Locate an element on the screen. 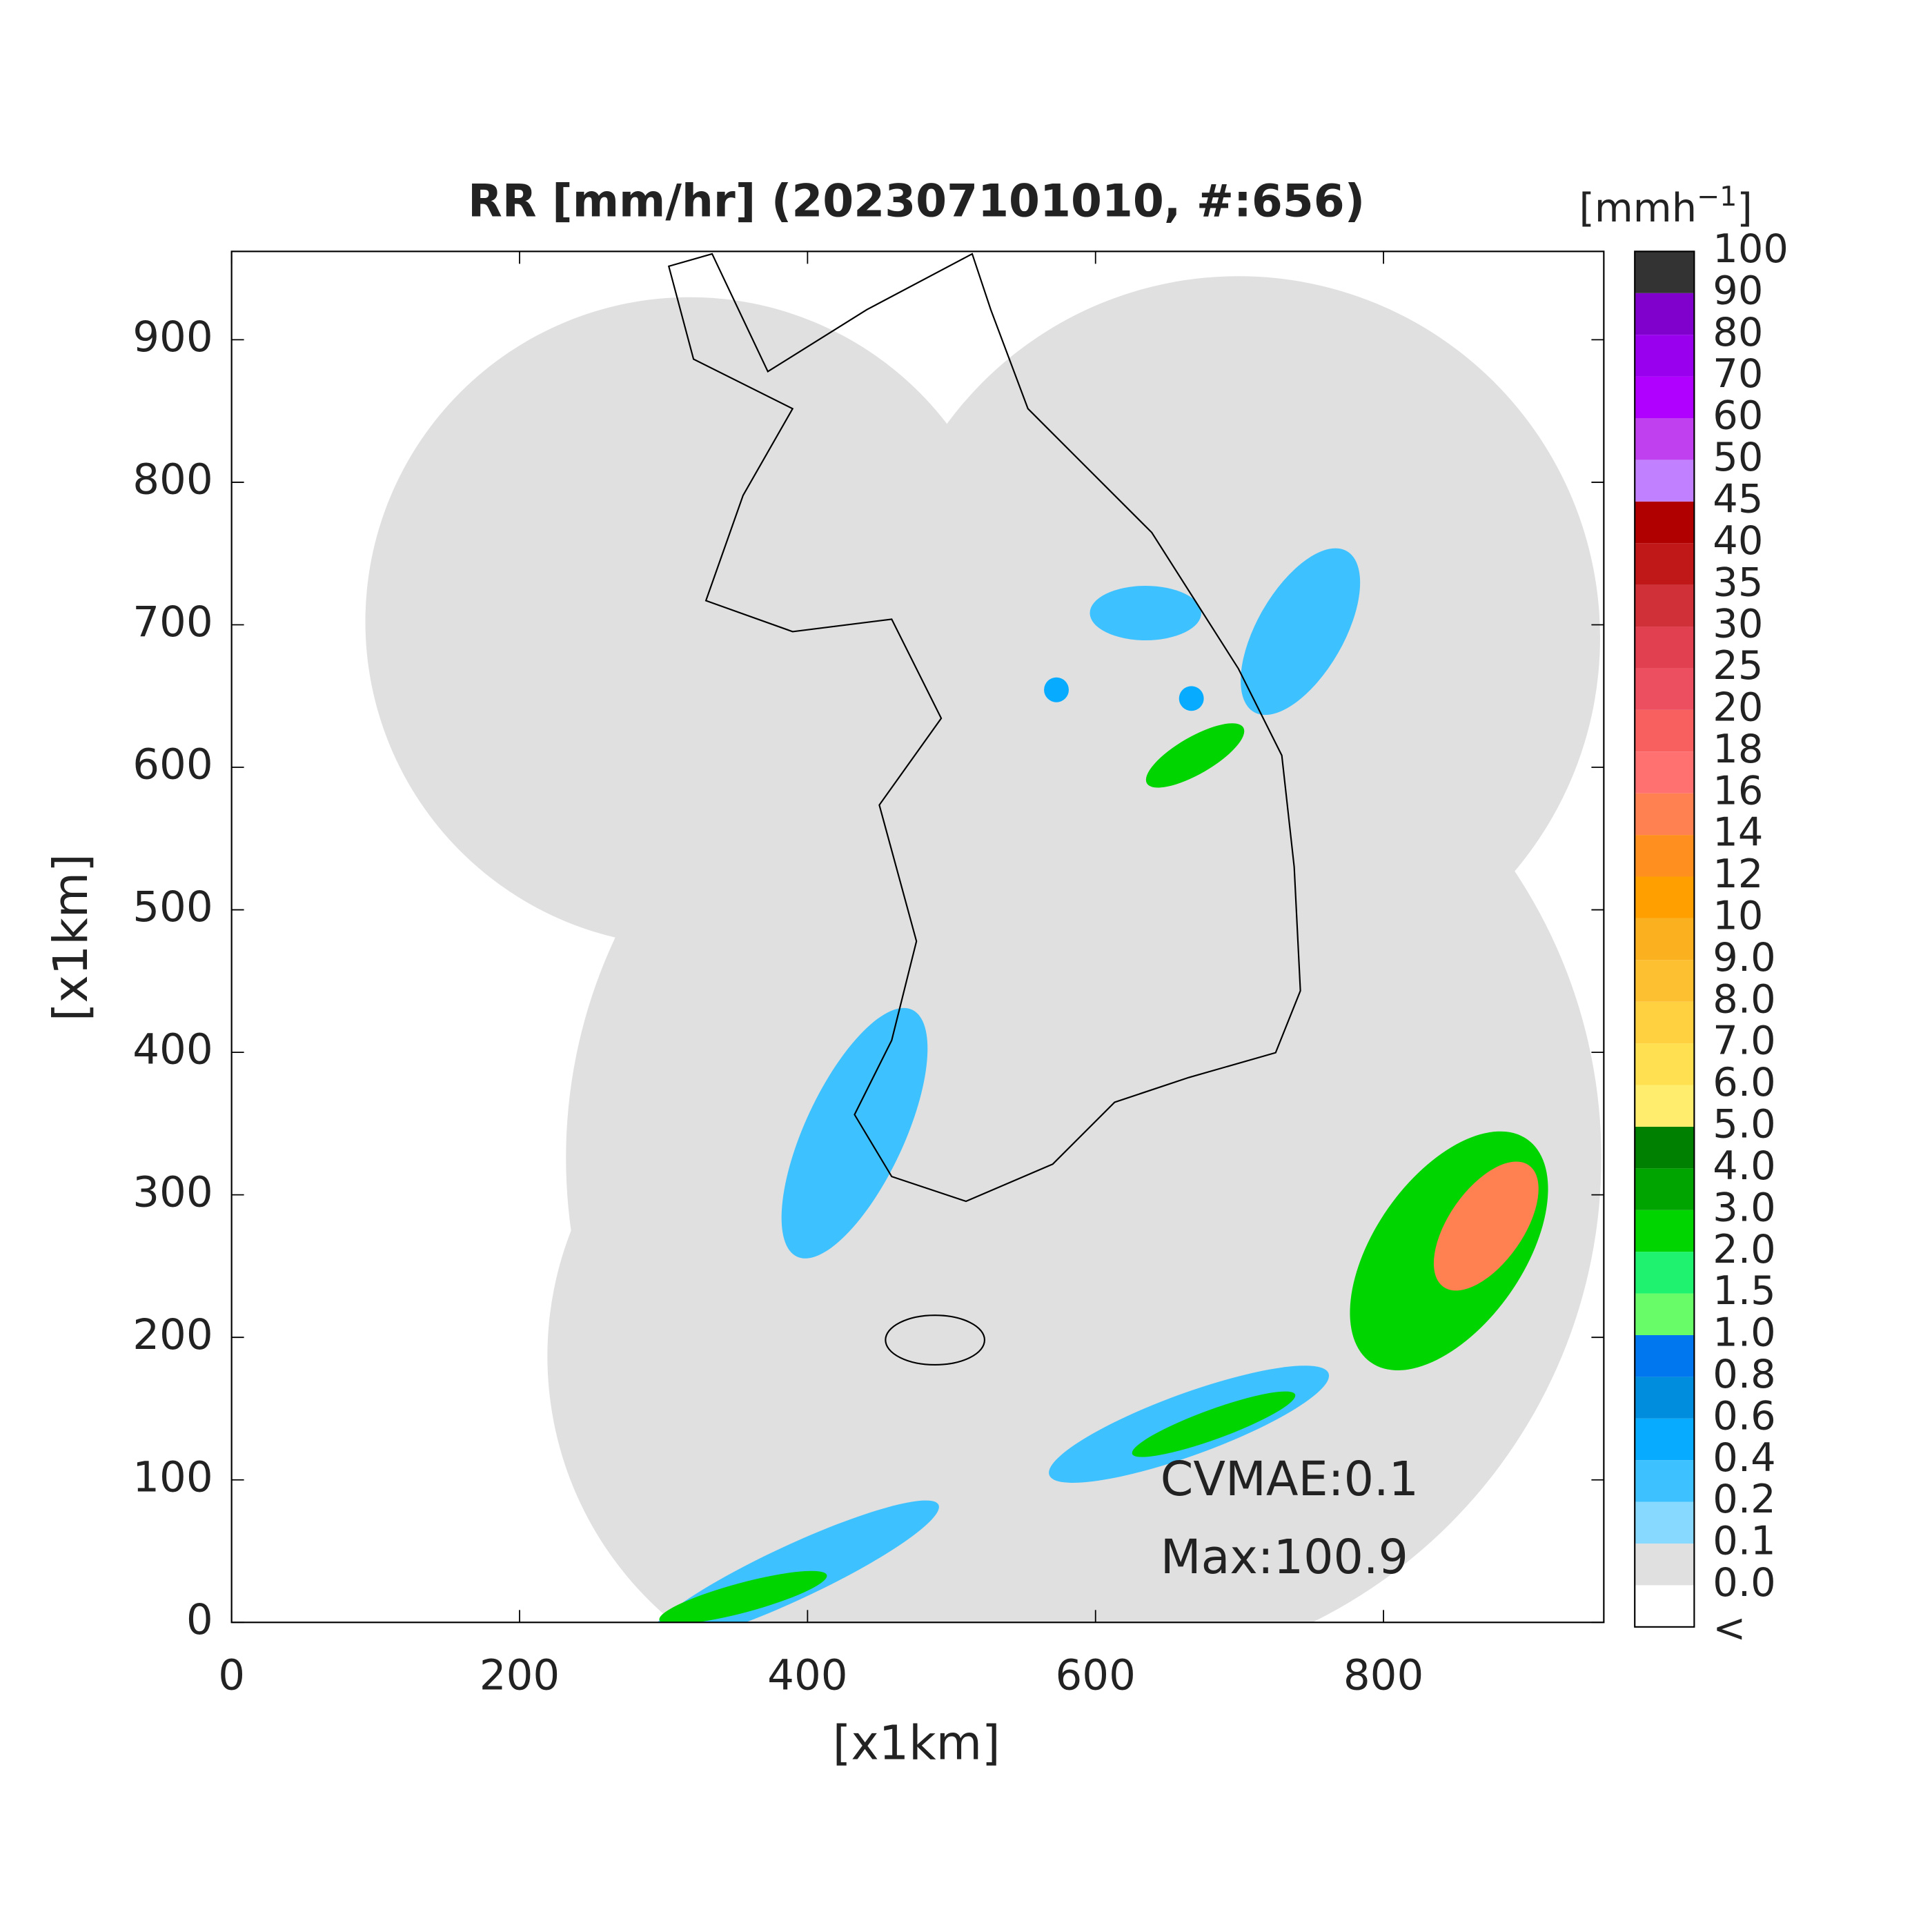  colorbar-tick-label: 30 is located at coordinates (1738, 624).